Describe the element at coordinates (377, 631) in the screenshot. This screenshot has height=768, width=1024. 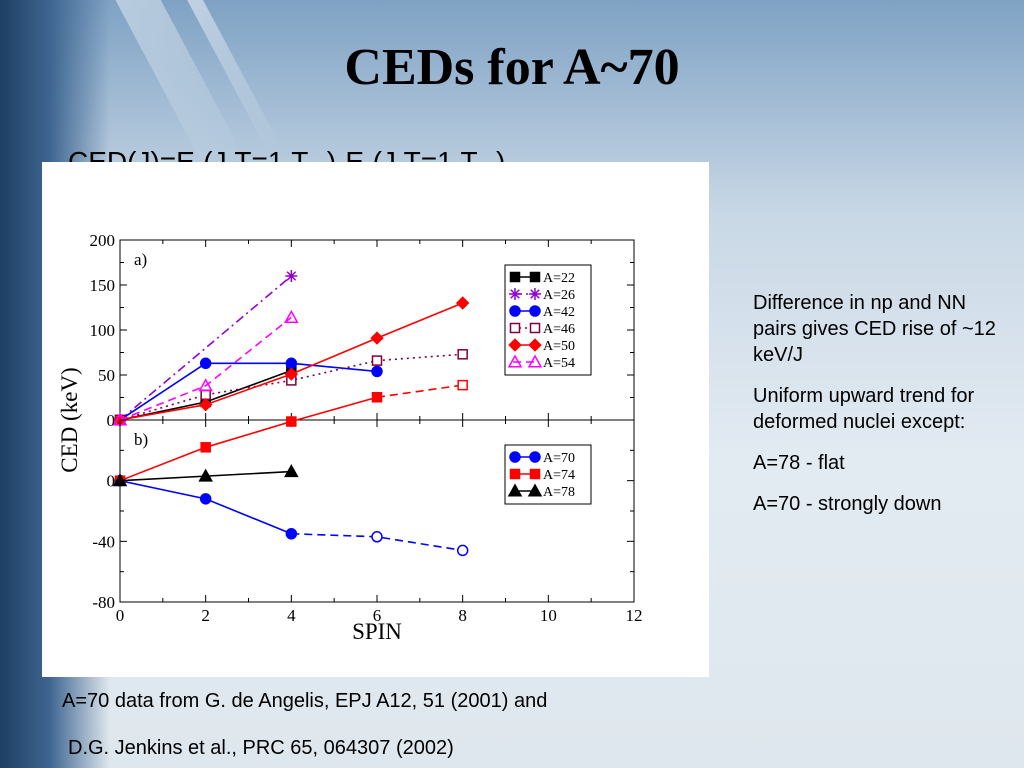
I see `x-axis-label: SPIN` at that location.